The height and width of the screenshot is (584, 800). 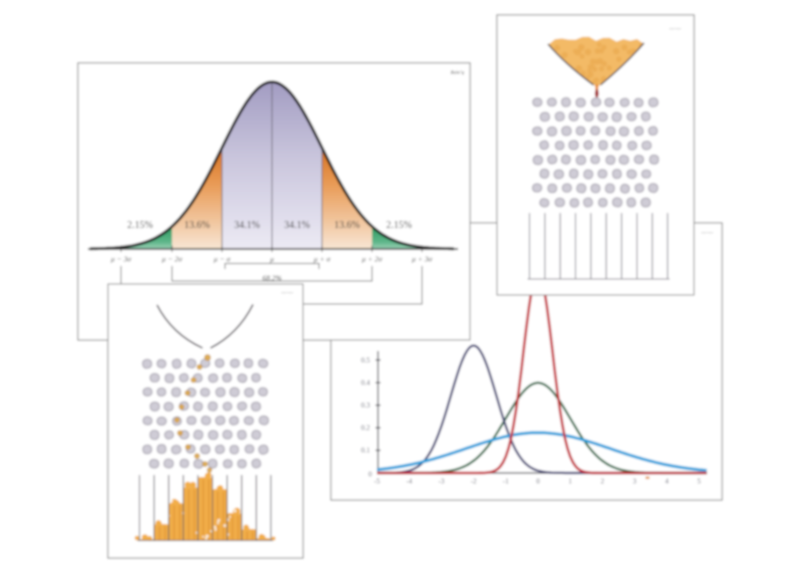 What do you see at coordinates (222, 259) in the screenshot?
I see `svg-text: μ − σ` at bounding box center [222, 259].